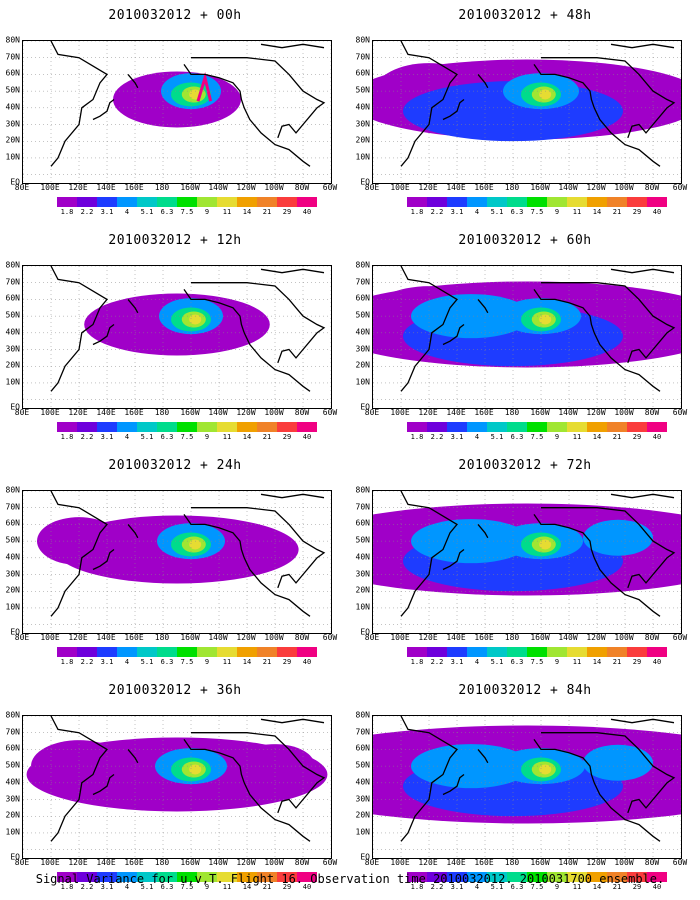  I want to click on colorbar-tick-label: 9, so click(557, 662).